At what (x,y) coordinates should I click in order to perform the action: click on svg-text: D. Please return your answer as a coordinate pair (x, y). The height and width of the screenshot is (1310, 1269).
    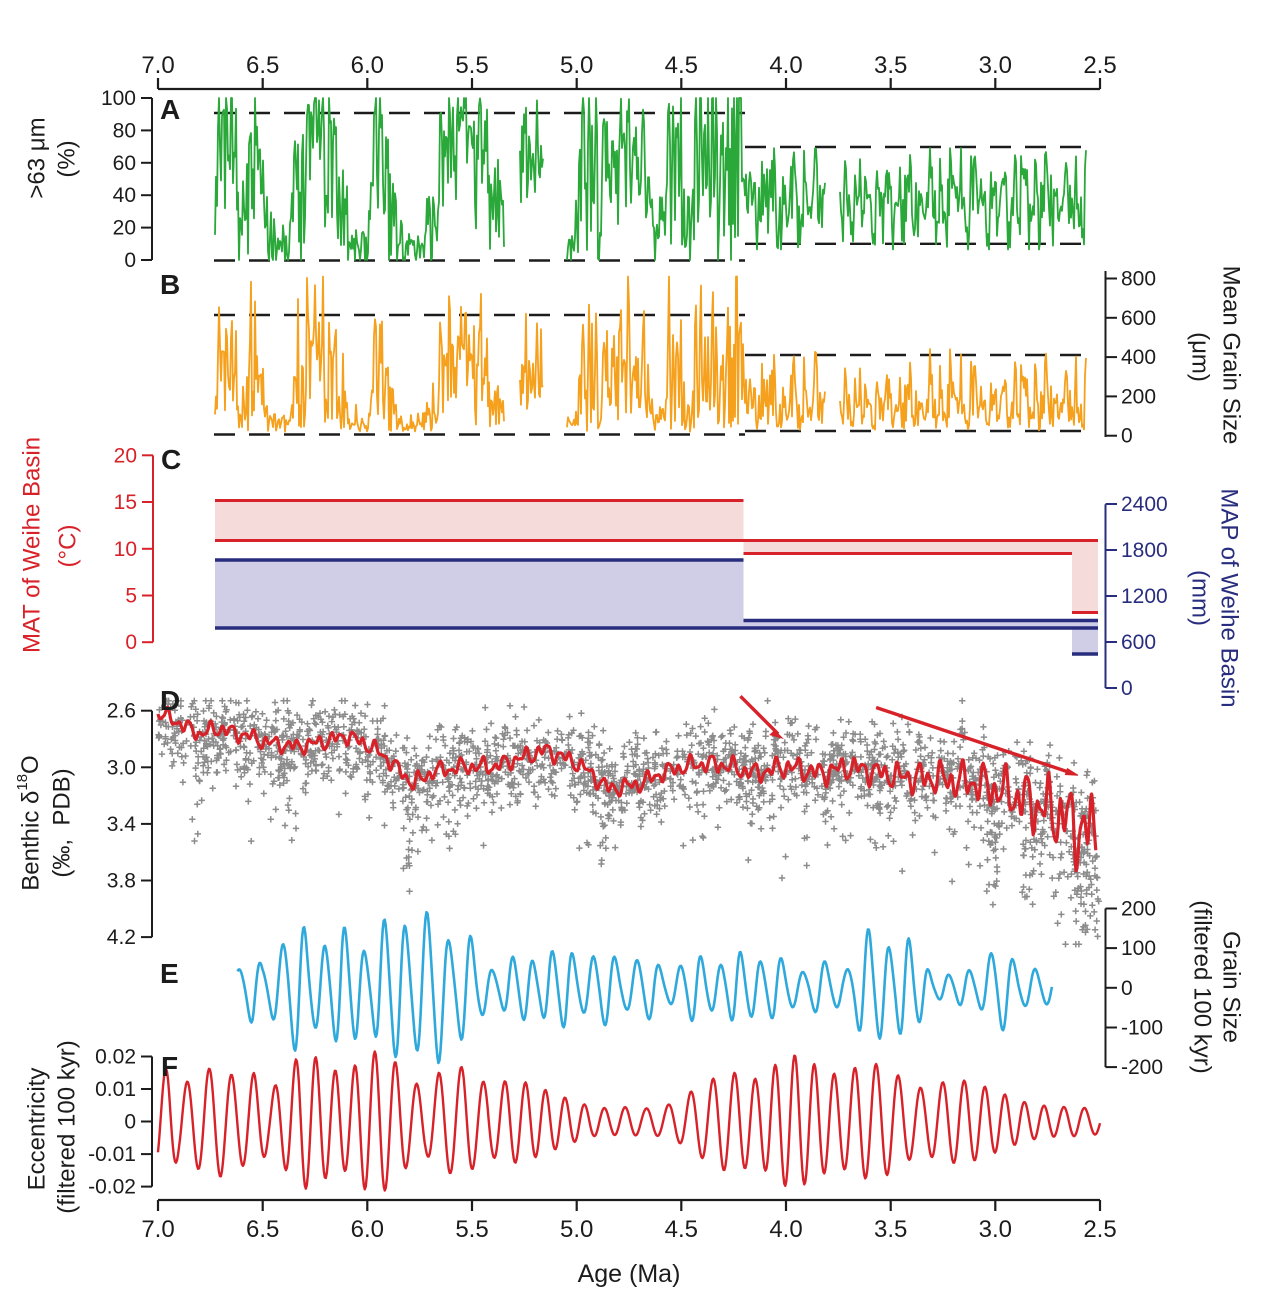
    Looking at the image, I should click on (170, 700).